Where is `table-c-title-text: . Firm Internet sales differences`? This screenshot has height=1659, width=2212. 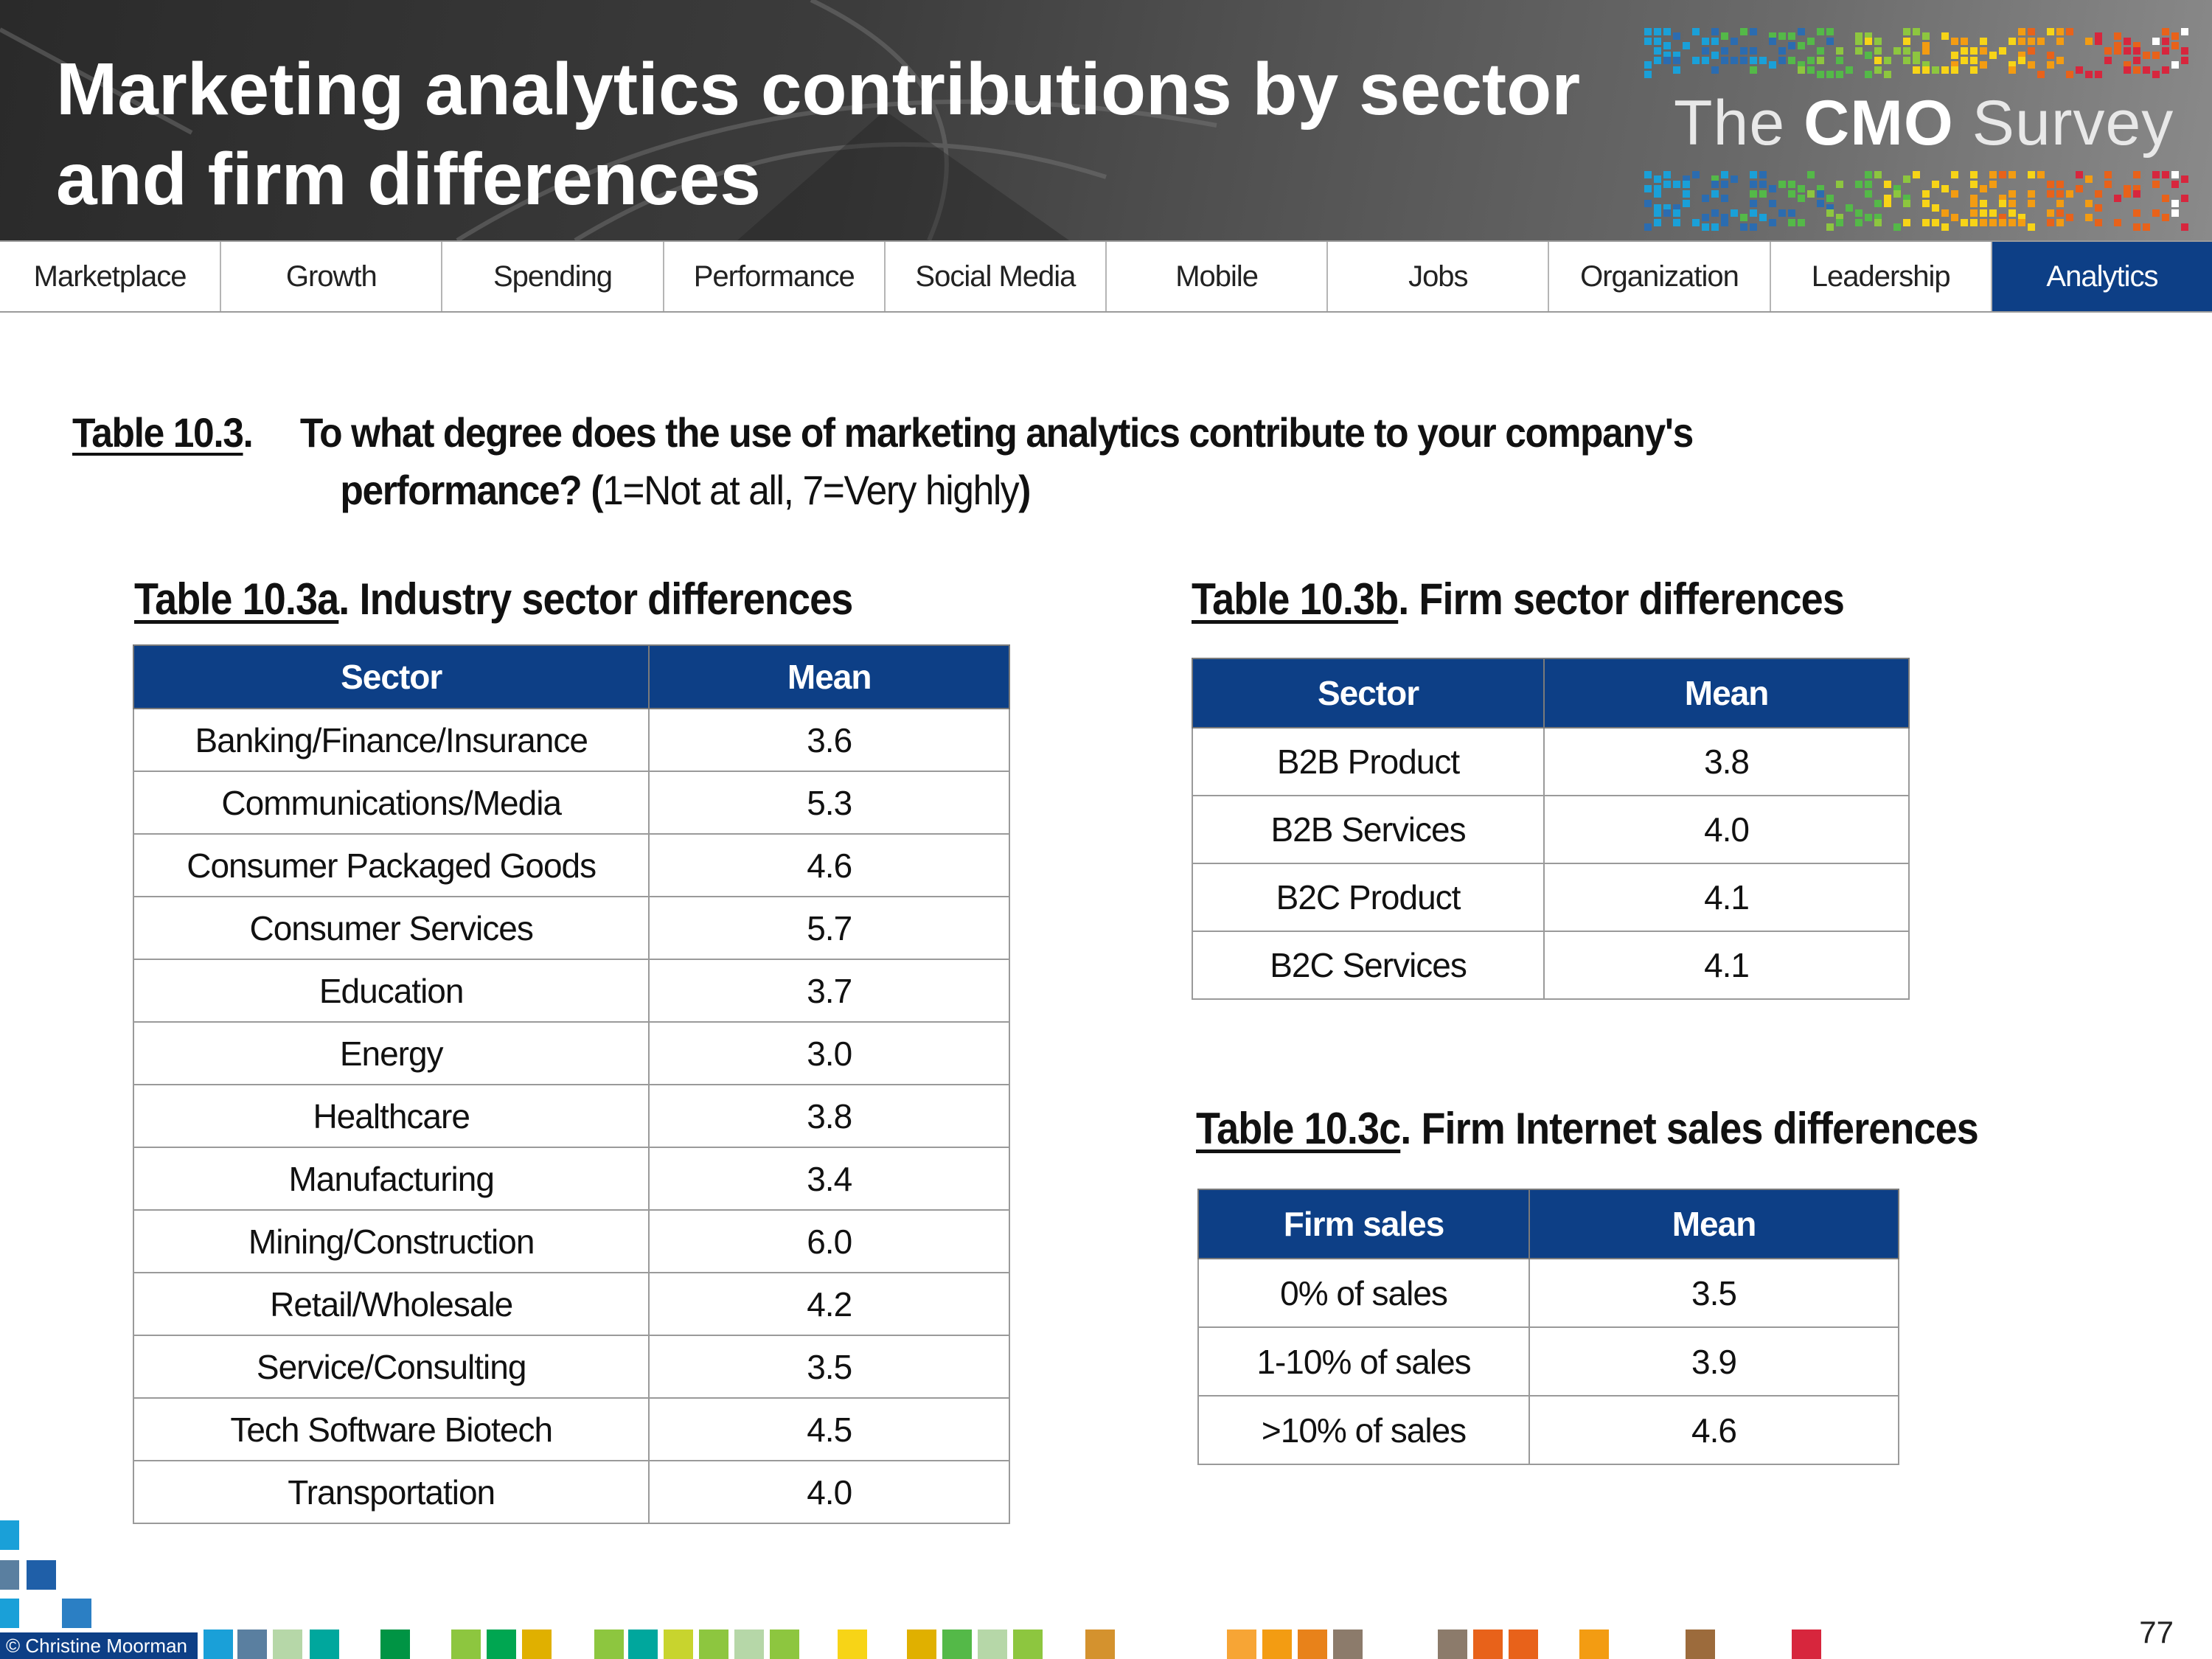
table-c-title-text: . Firm Internet sales differences is located at coordinates (1689, 1128).